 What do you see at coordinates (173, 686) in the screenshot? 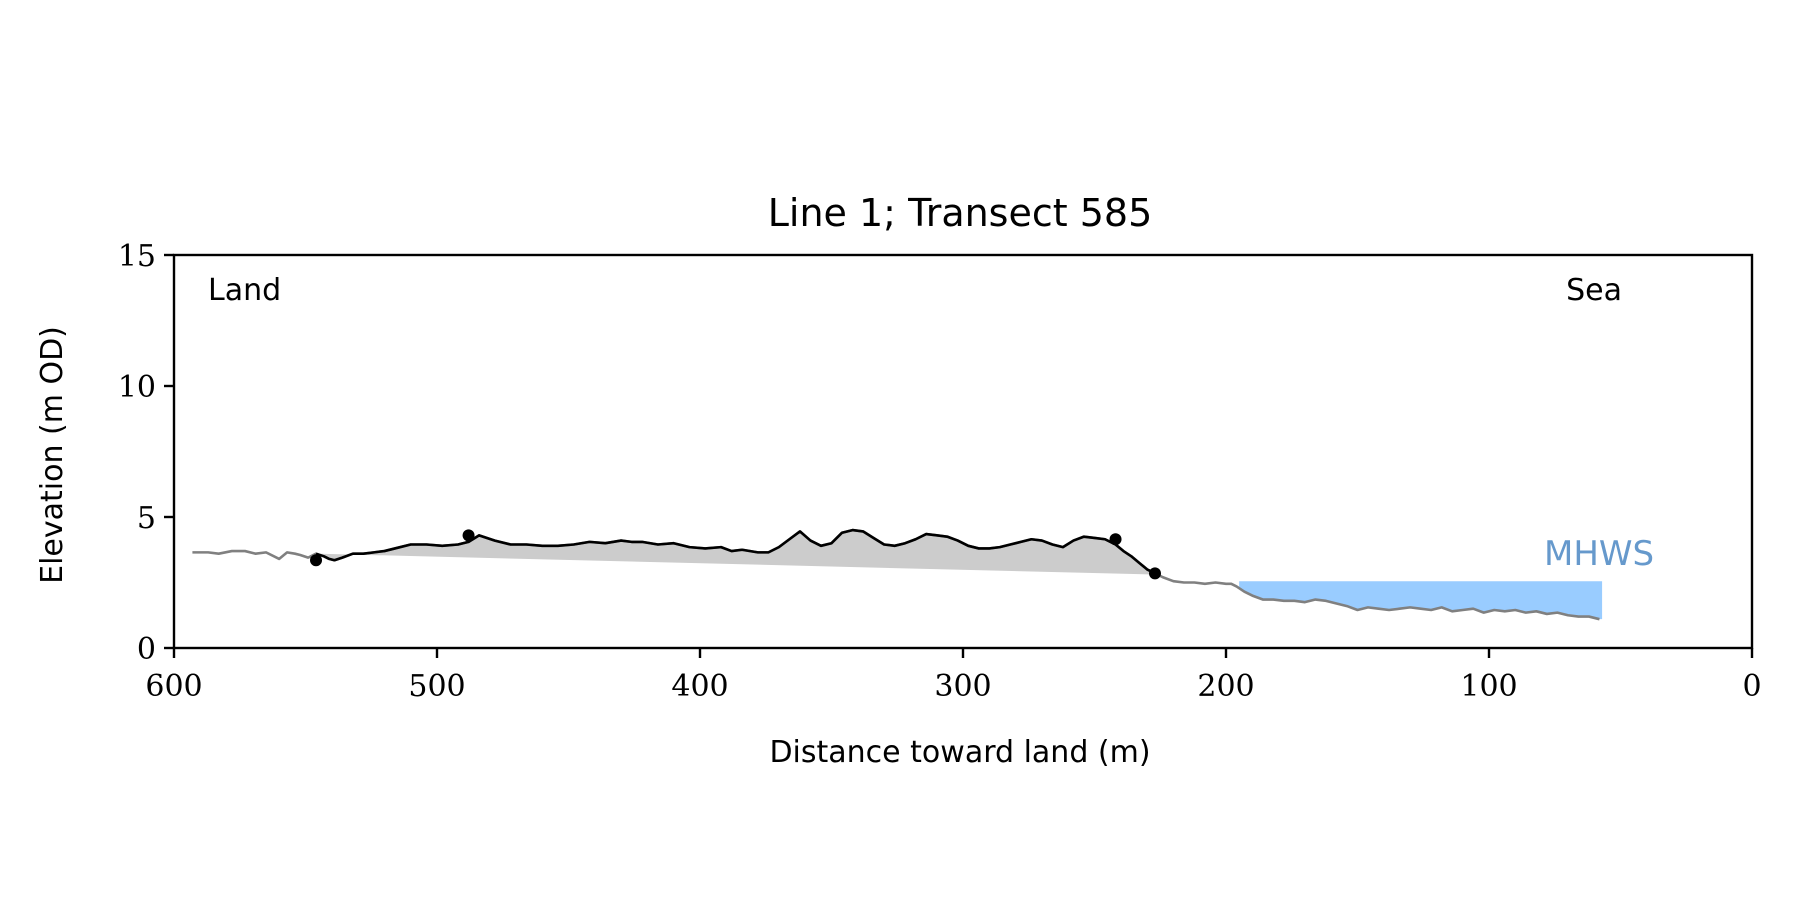
I see `x-tick-label: 600` at bounding box center [173, 686].